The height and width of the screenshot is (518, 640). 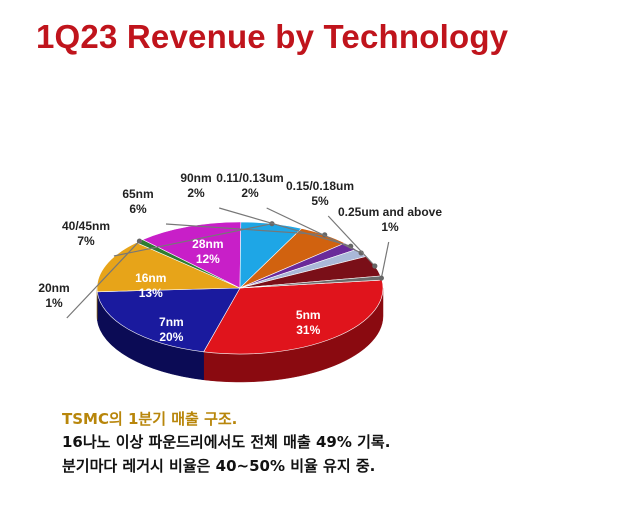 What do you see at coordinates (208, 259) in the screenshot?
I see `label-value-28nm: 12%` at bounding box center [208, 259].